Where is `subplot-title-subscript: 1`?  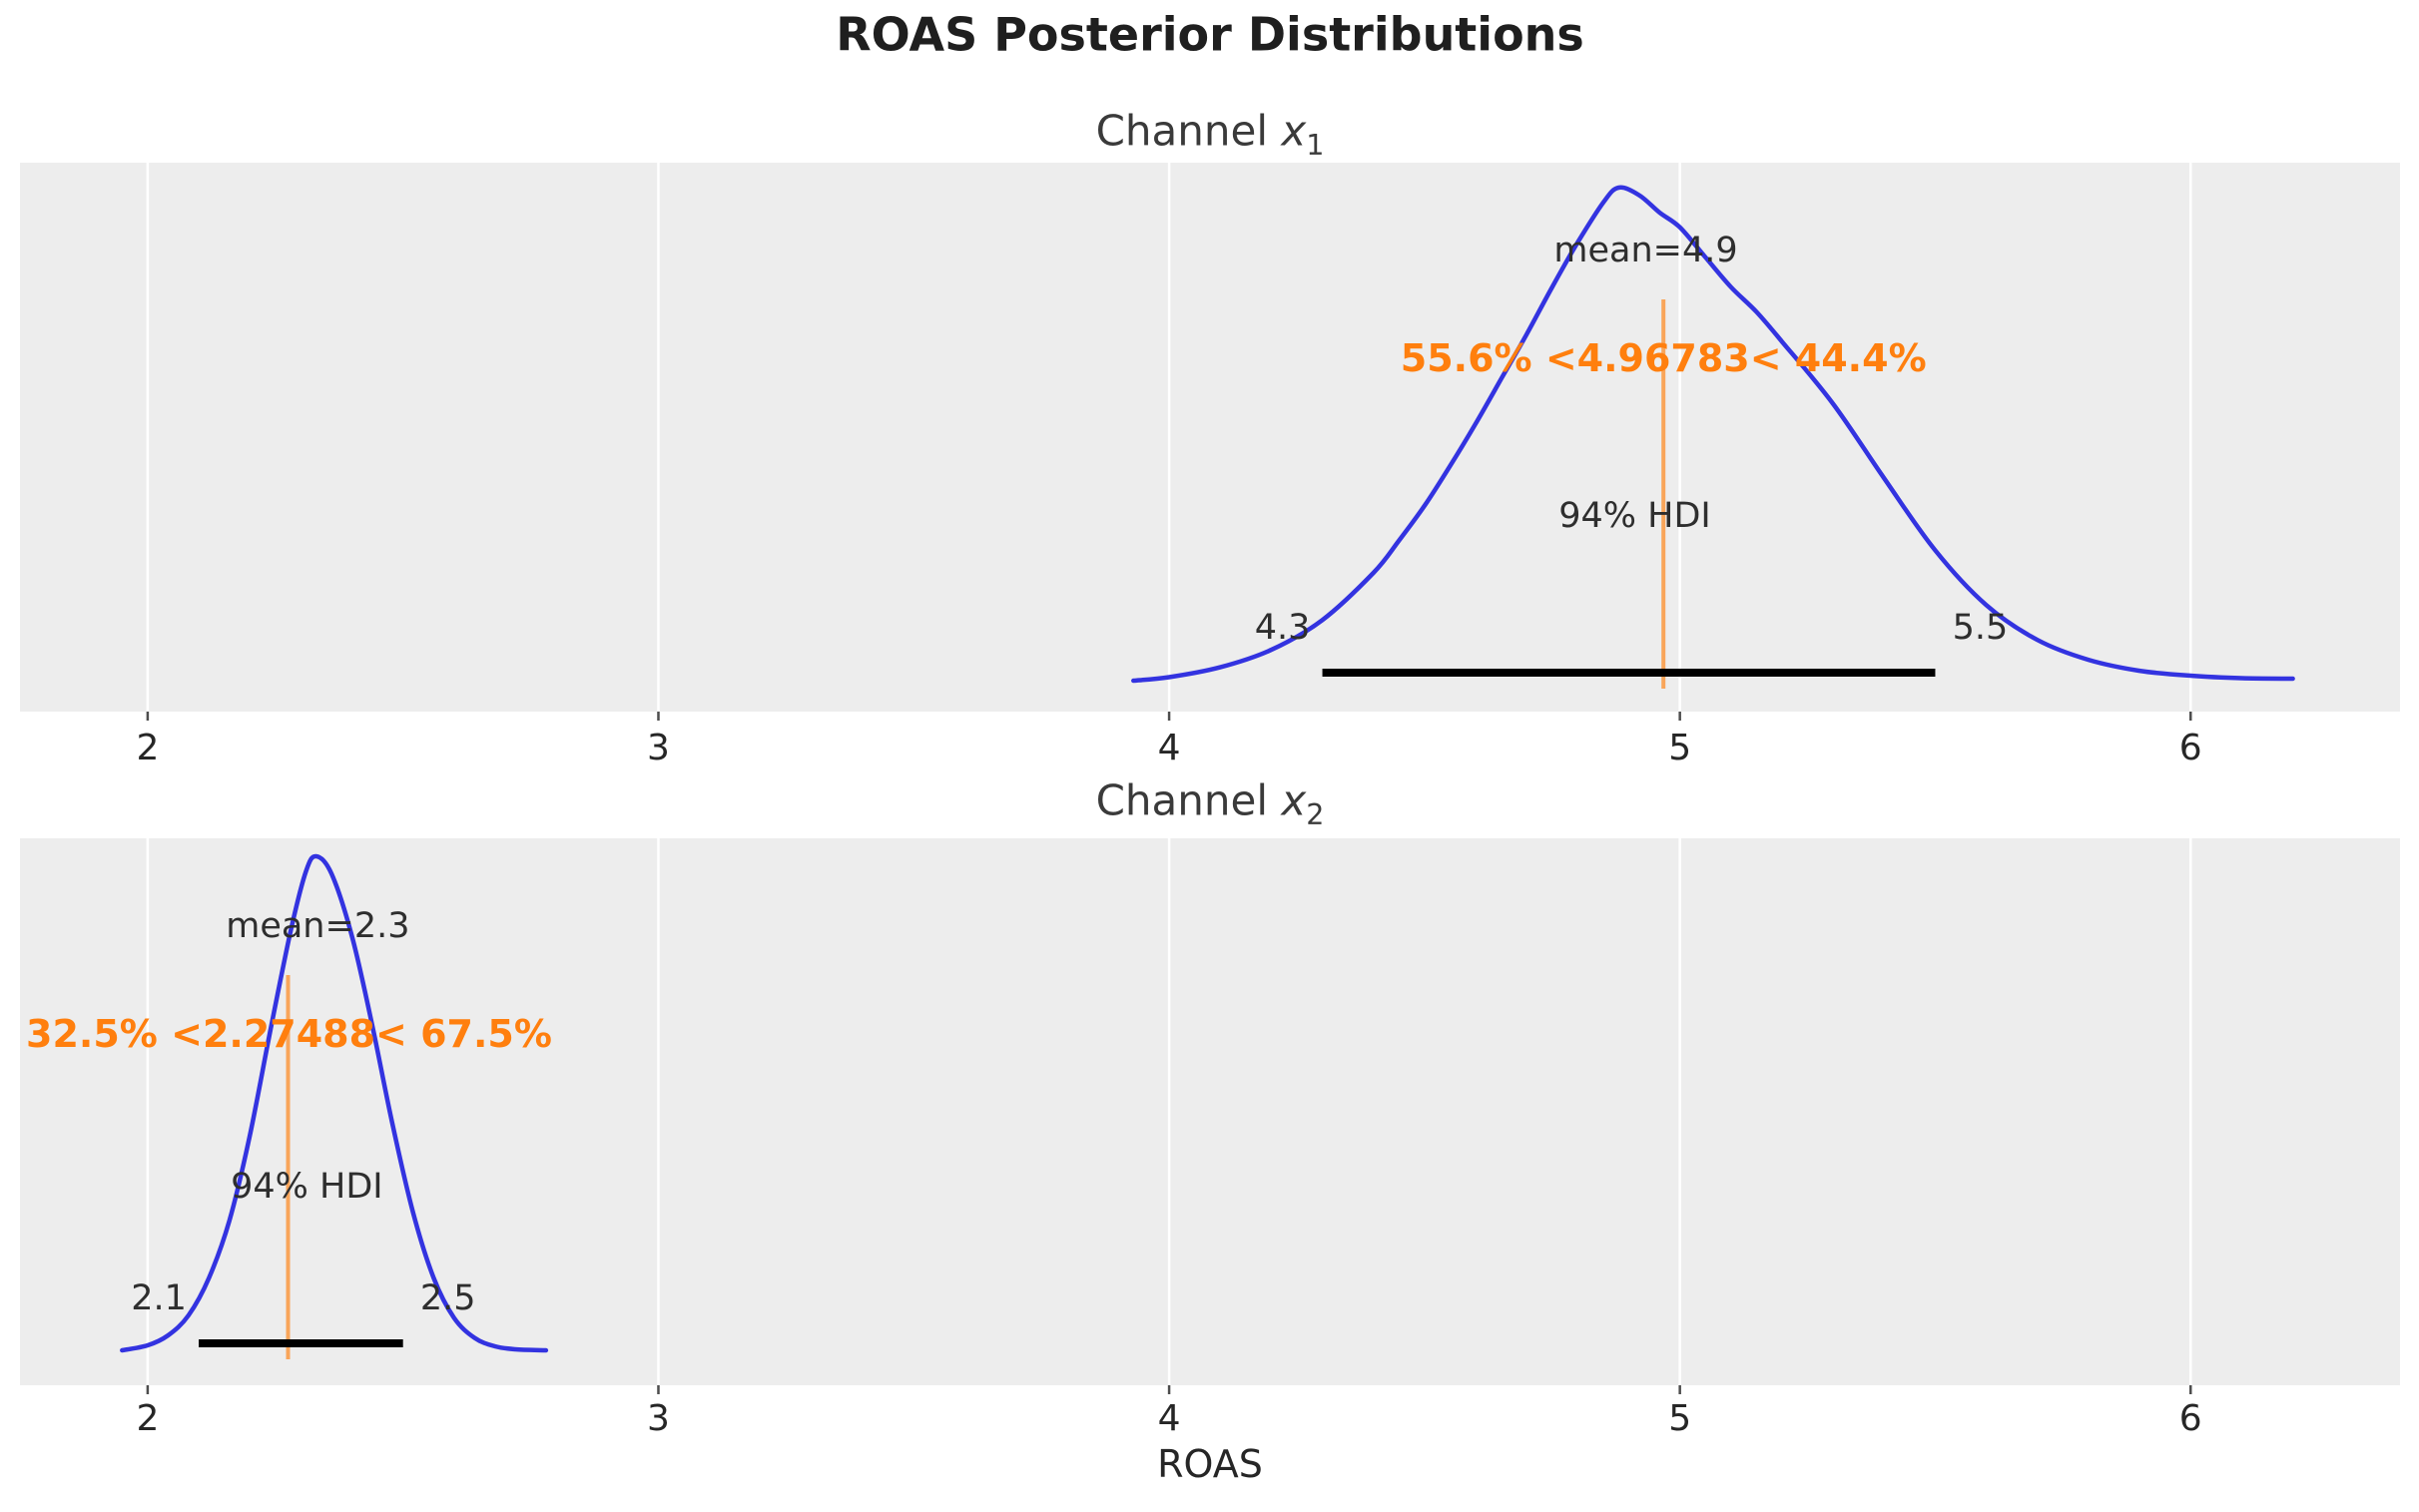 subplot-title-subscript: 1 is located at coordinates (1315, 144).